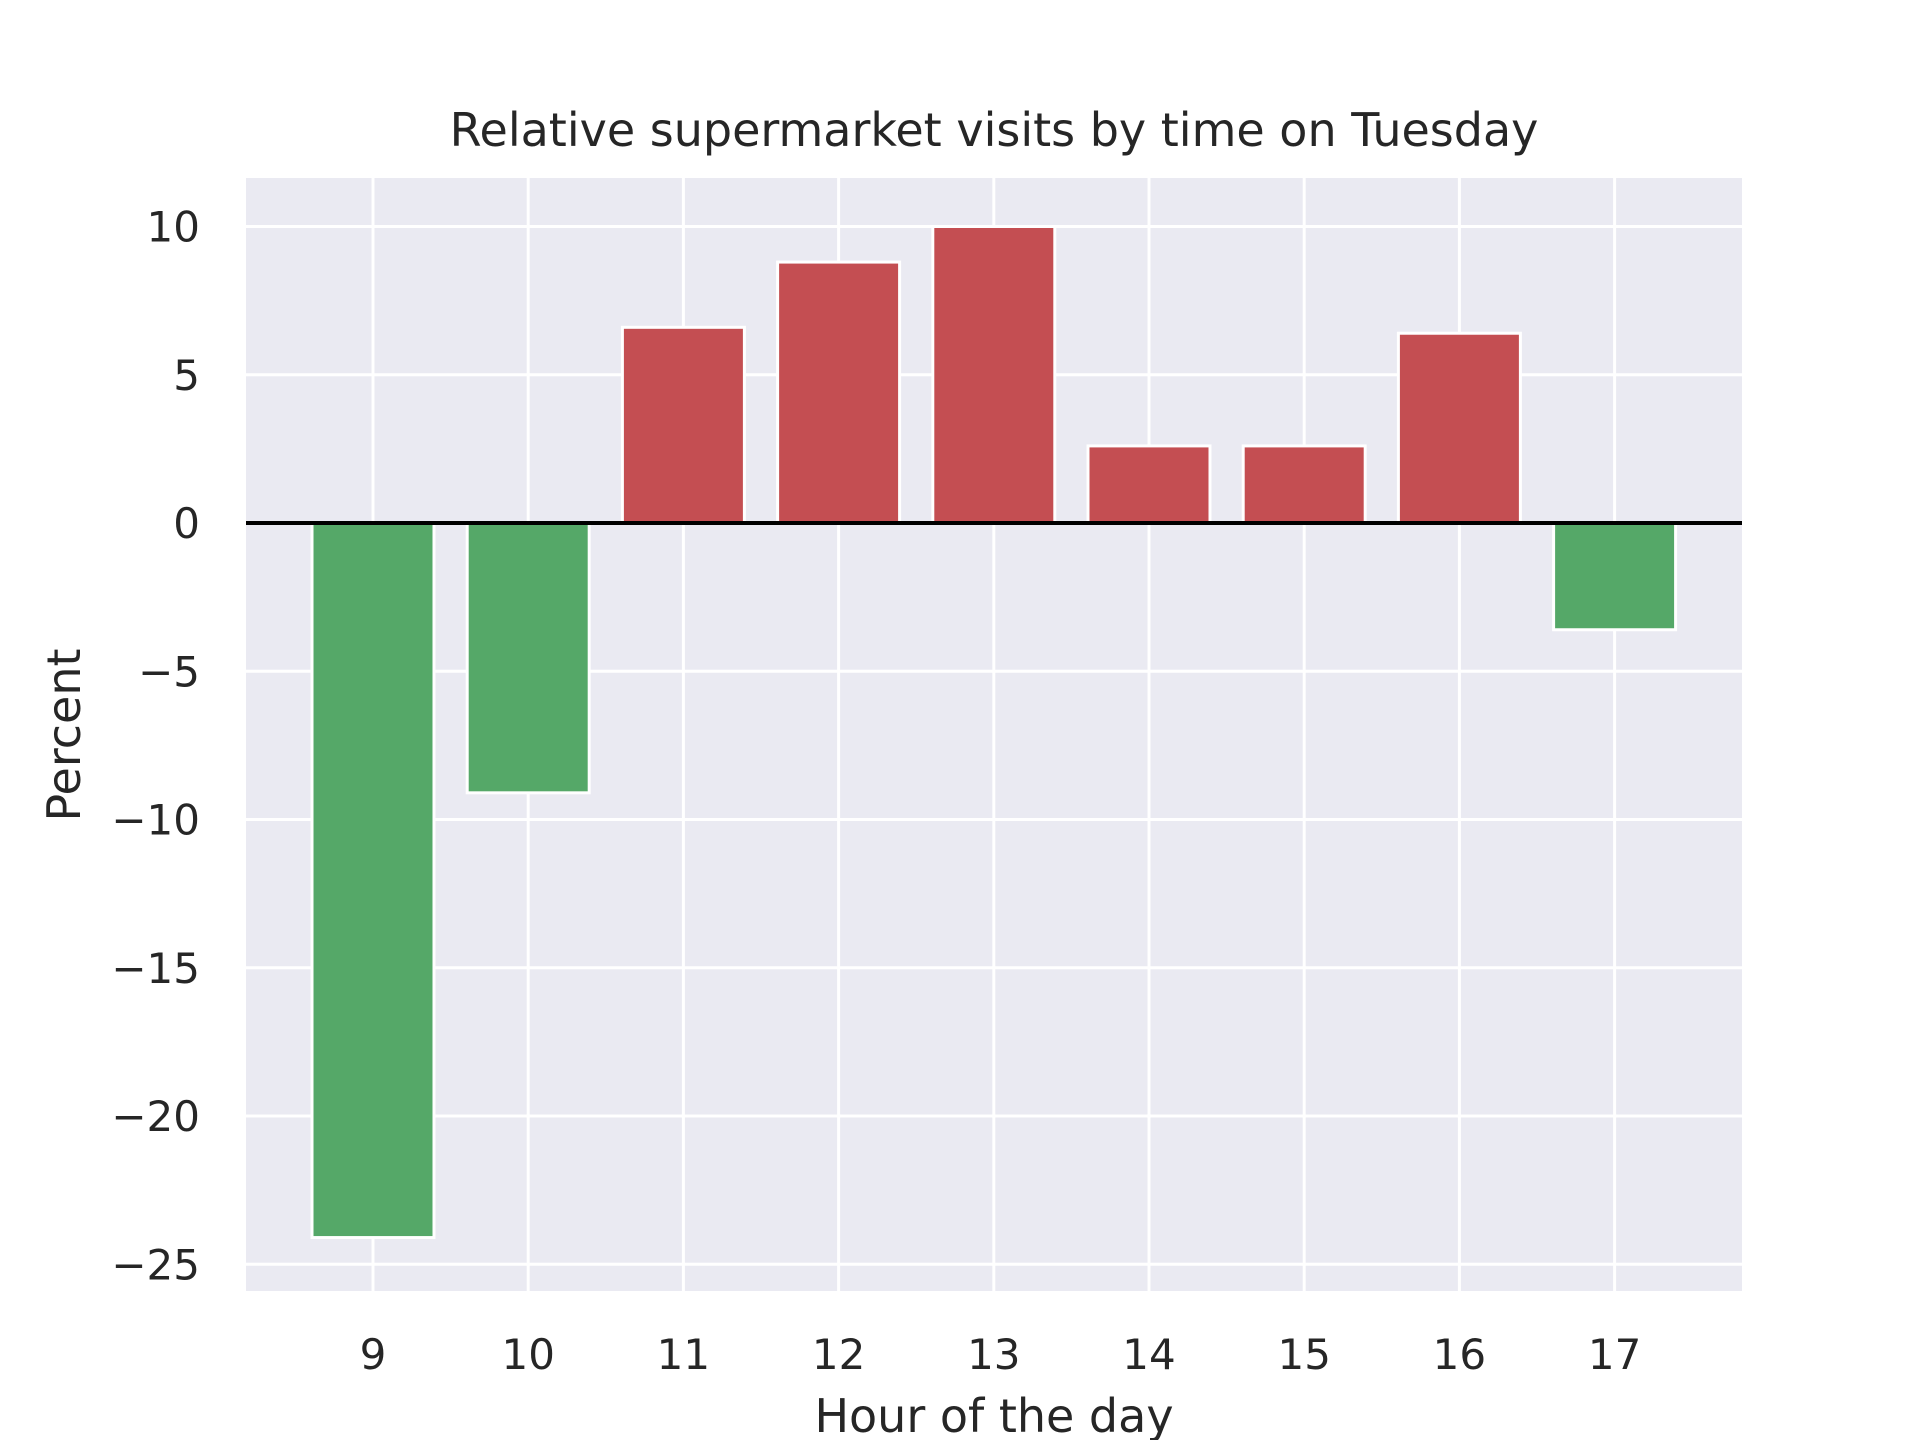  I want to click on x-tick-label: 17, so click(1614, 1354).